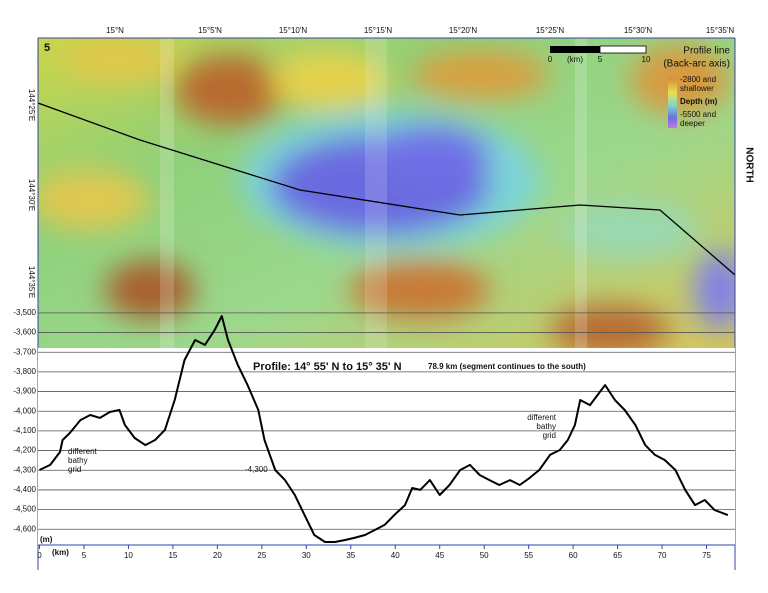 This screenshot has height=593, width=768. What do you see at coordinates (697, 88) in the screenshot?
I see `legend-text: shallower` at bounding box center [697, 88].